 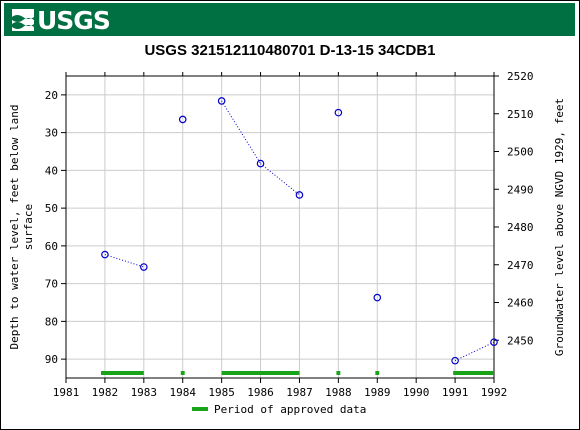 What do you see at coordinates (290, 409) in the screenshot?
I see `legend-label: Period of approved data` at bounding box center [290, 409].